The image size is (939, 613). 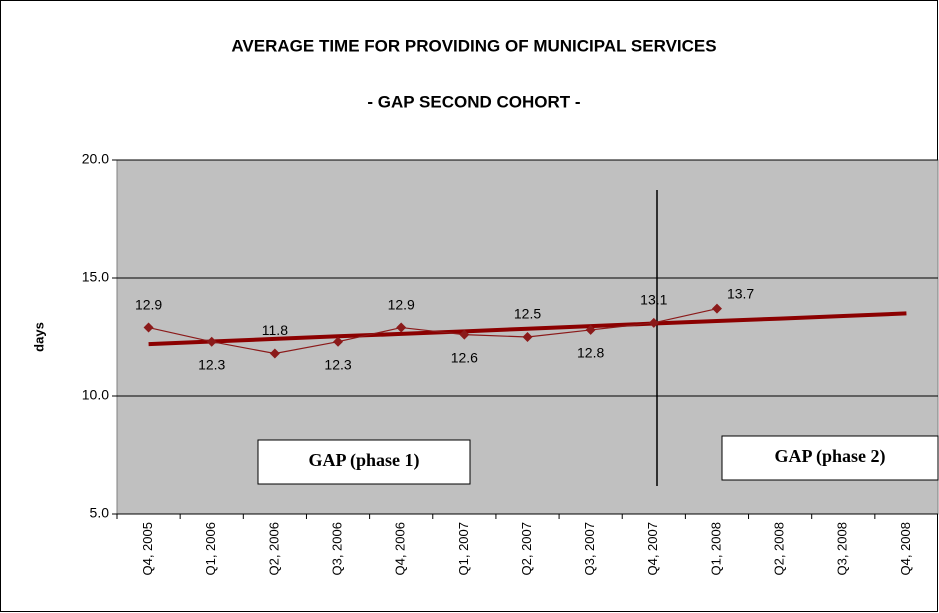 What do you see at coordinates (473, 101) in the screenshot?
I see `chart-subtitle: - GAP SECOND COHORT -` at bounding box center [473, 101].